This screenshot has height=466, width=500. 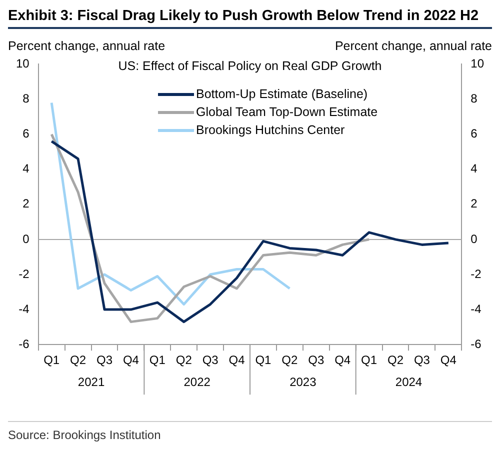 What do you see at coordinates (282, 94) in the screenshot?
I see `legend-label: Bottom-Up Estimate (Baseline)` at bounding box center [282, 94].